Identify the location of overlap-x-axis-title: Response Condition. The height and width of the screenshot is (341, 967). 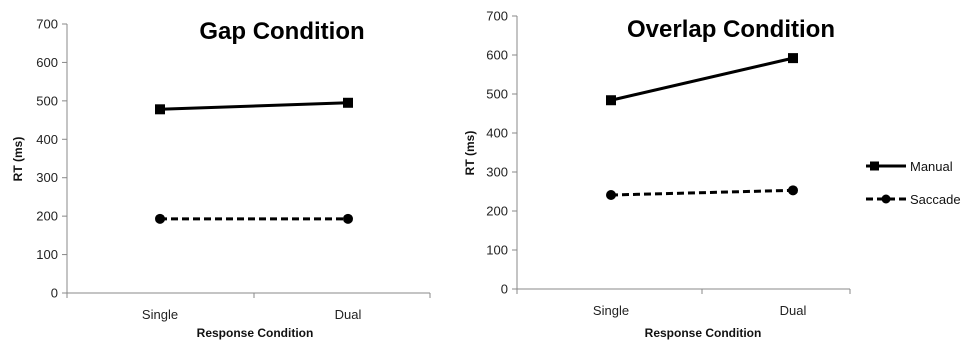
(703, 333).